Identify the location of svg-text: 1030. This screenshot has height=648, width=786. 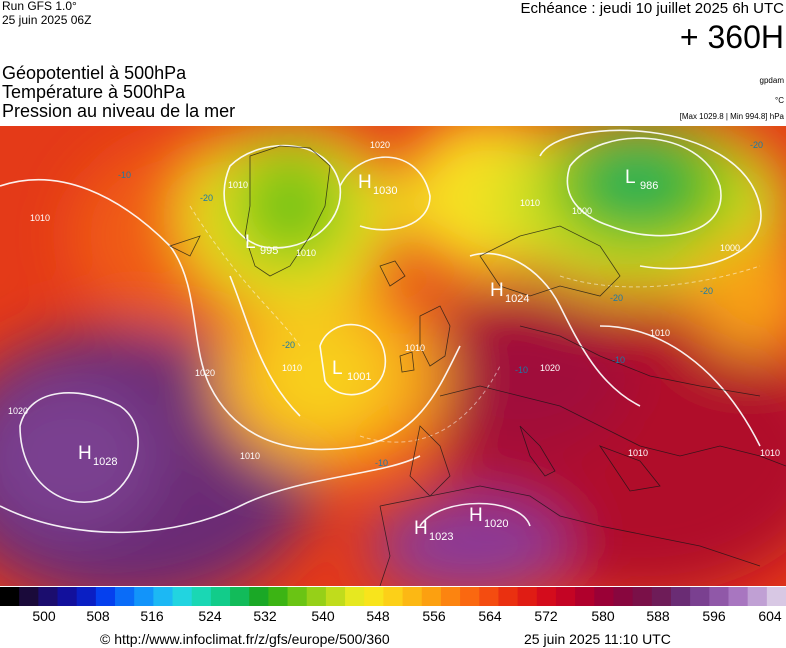
(385, 191).